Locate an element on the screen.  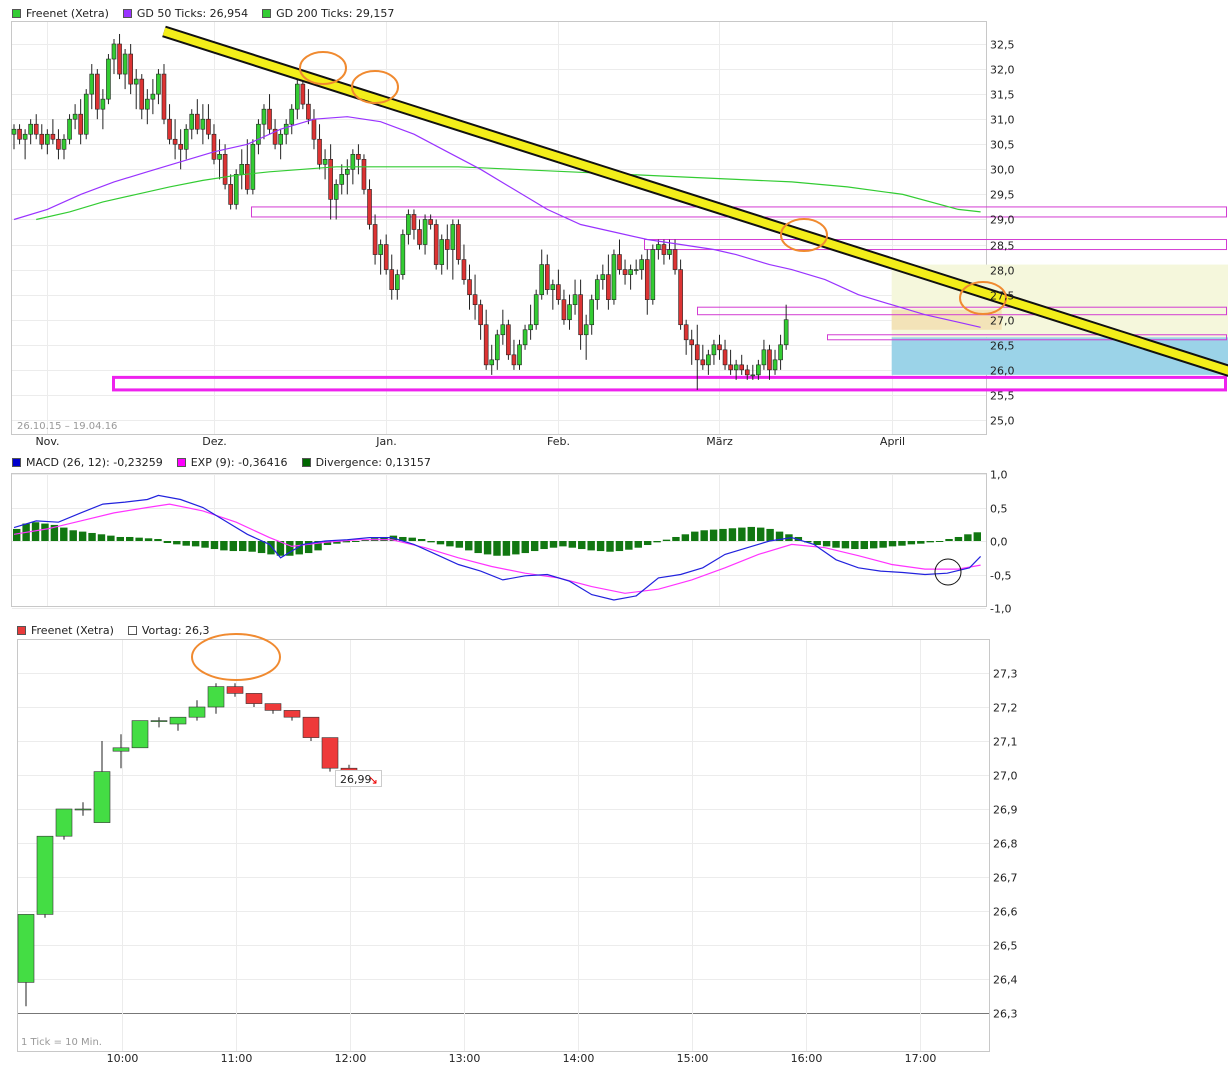
intraday-x-tick-label: 14:00 is located at coordinates (579, 1058).